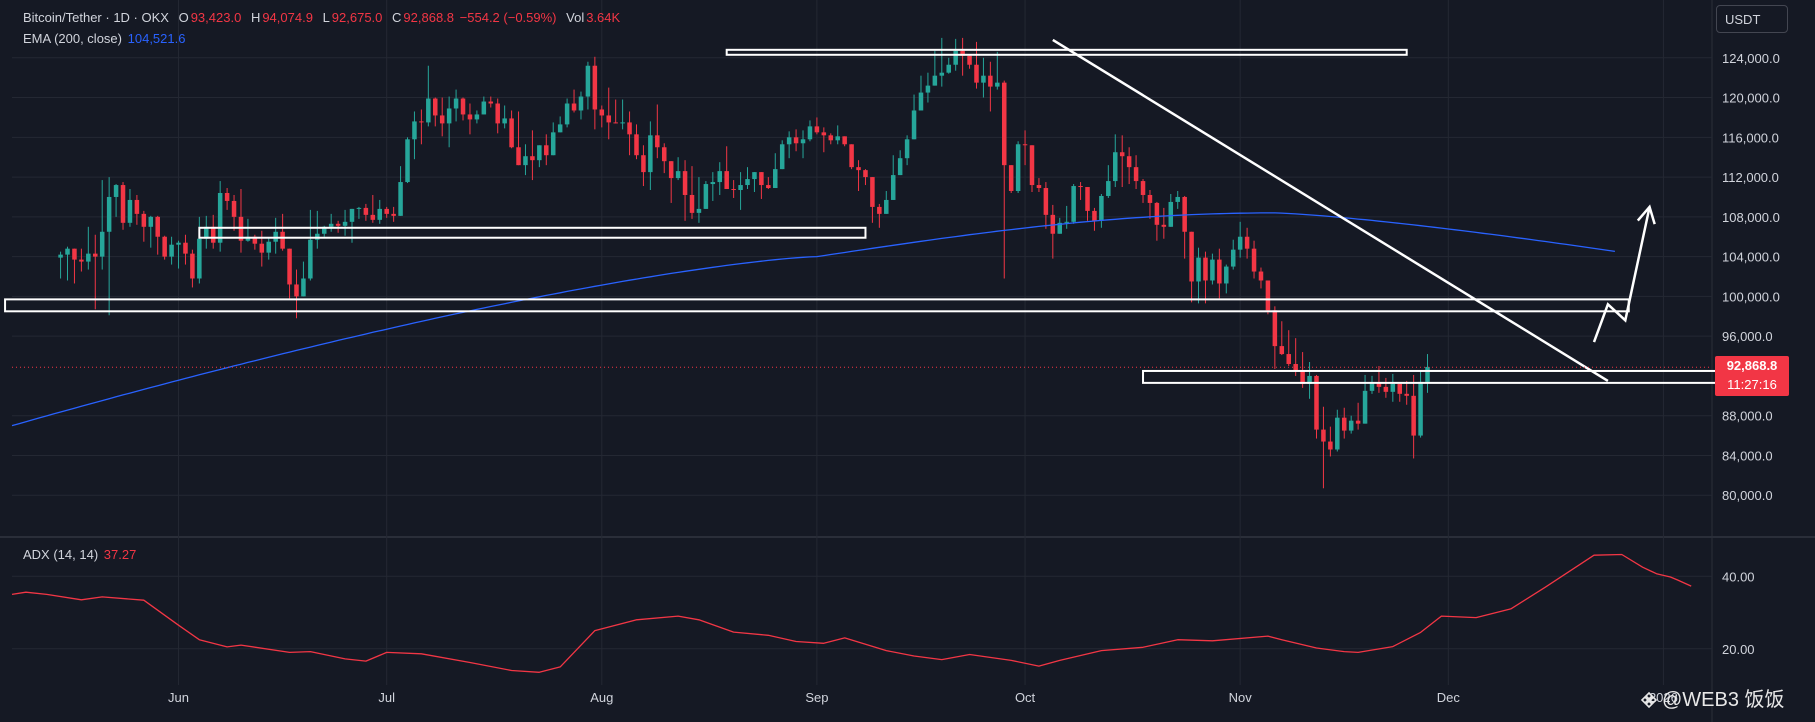  Describe the element at coordinates (1751, 217) in the screenshot. I see `y-tick-label: 108,000.0` at that location.